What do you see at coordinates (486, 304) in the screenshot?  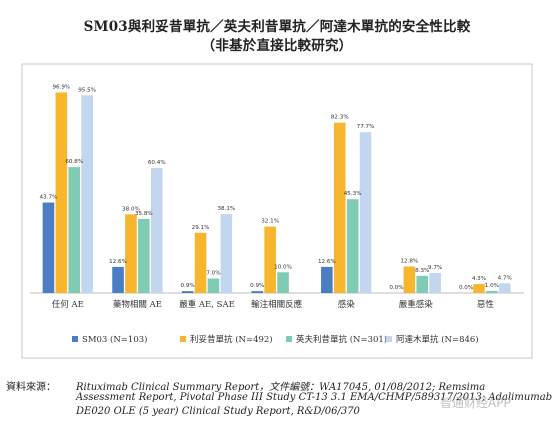 I see `category-label-7: 惡性` at bounding box center [486, 304].